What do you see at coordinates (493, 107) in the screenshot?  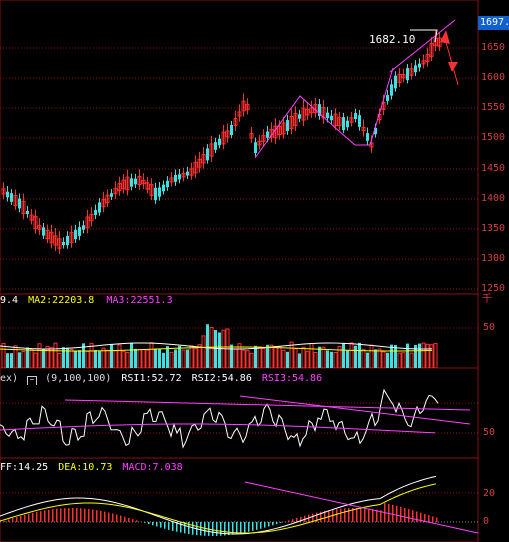 I see `price-axis-tick: 1550` at bounding box center [493, 107].